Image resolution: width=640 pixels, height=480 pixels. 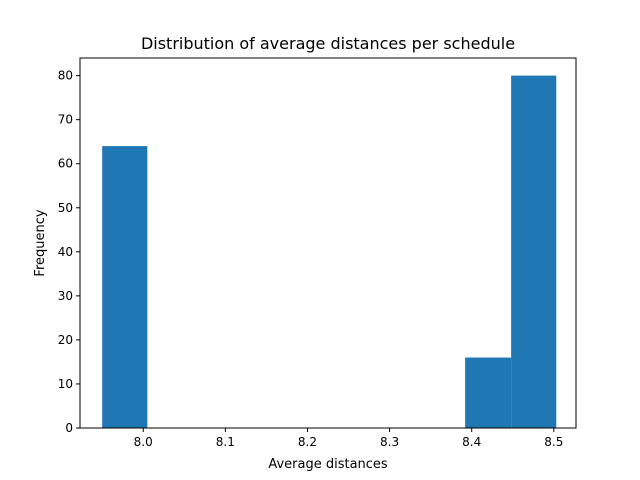 What do you see at coordinates (328, 464) in the screenshot?
I see `x-axis-label: Average distances` at bounding box center [328, 464].